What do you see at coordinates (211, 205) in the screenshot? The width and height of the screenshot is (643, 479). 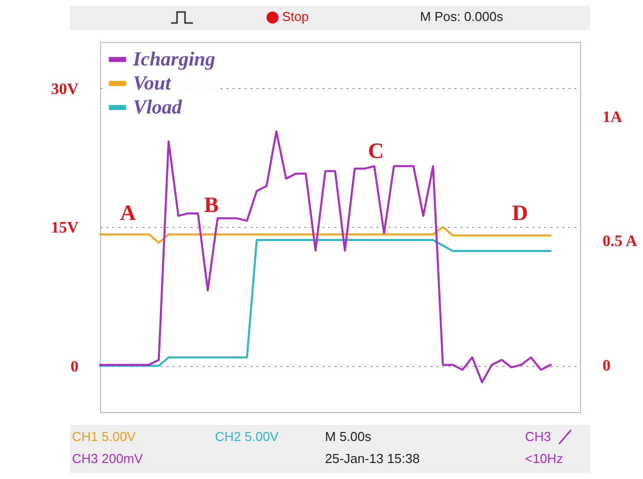 I see `annotation: B` at bounding box center [211, 205].